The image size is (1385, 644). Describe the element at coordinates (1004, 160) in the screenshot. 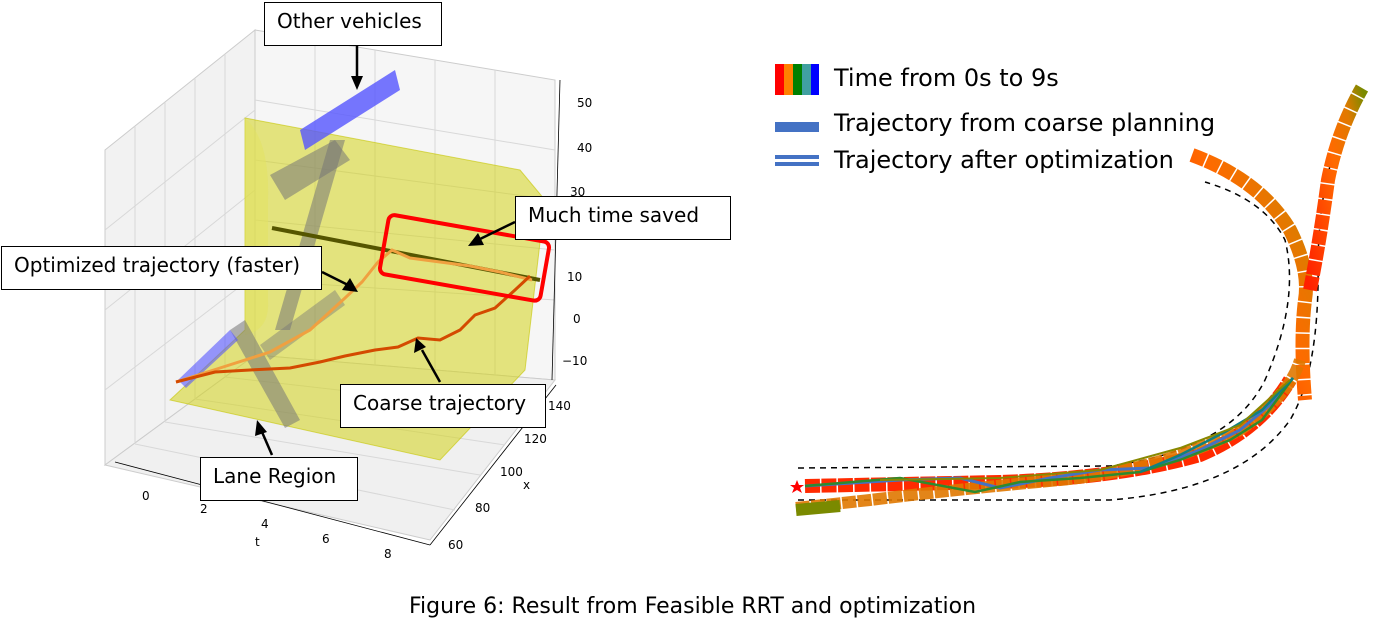

I see `legend-optimized-label: Trajectory after optimization` at that location.